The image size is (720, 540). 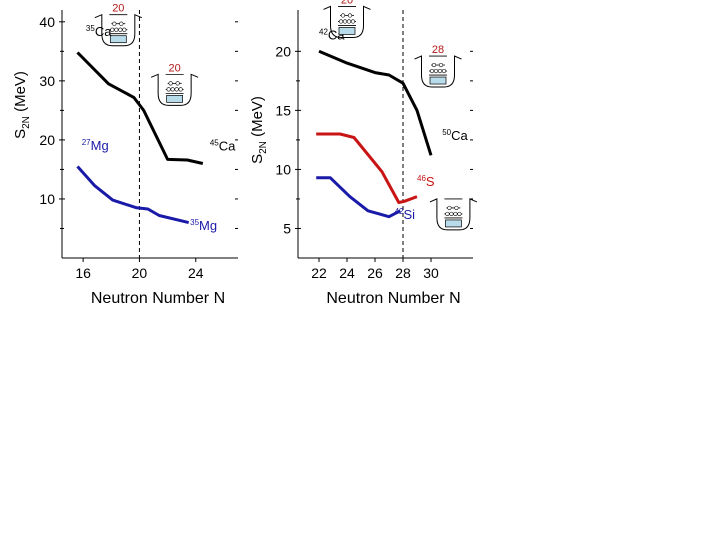 I want to click on isotope-label: 50Ca, so click(x=455, y=135).